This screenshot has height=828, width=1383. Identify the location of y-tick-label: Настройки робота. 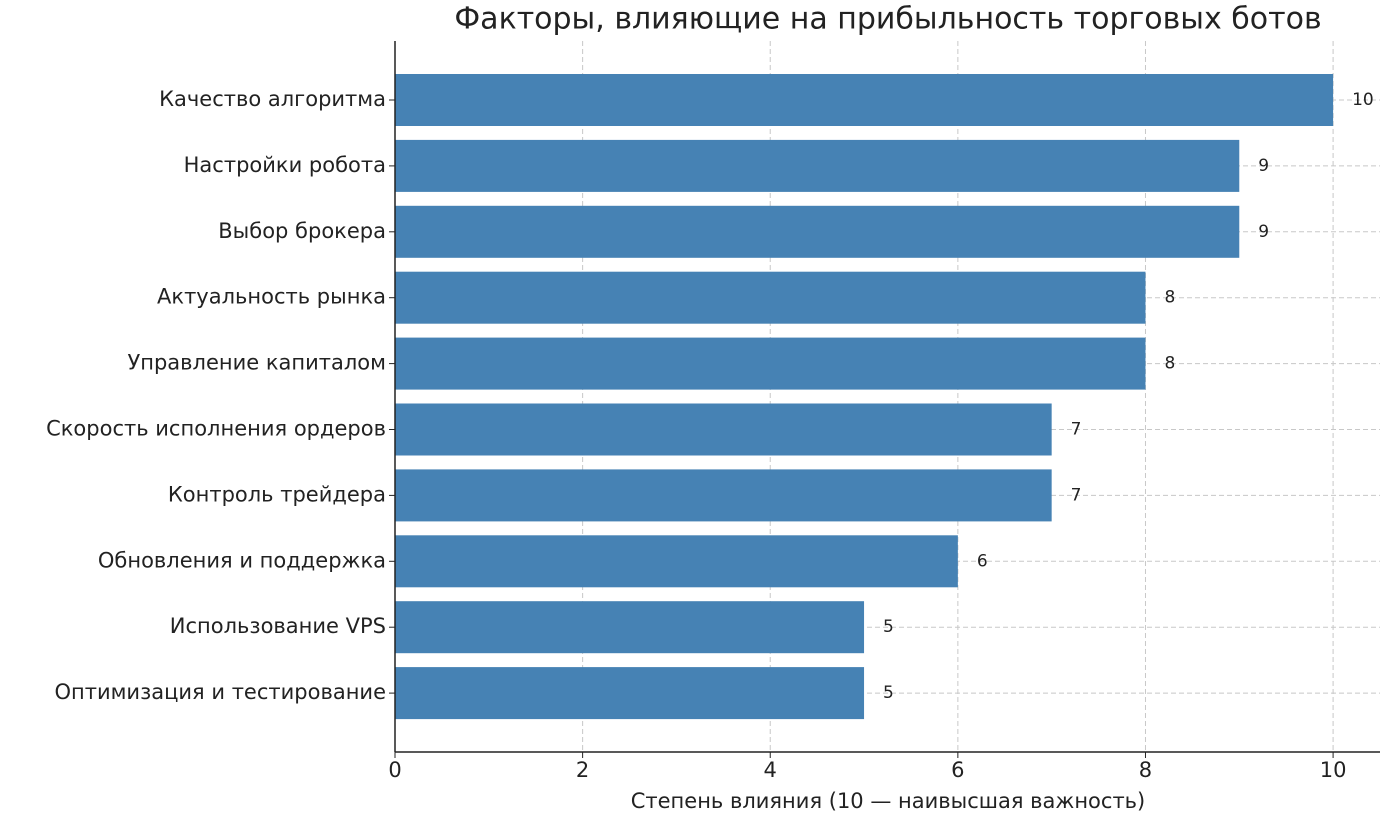
(285, 165).